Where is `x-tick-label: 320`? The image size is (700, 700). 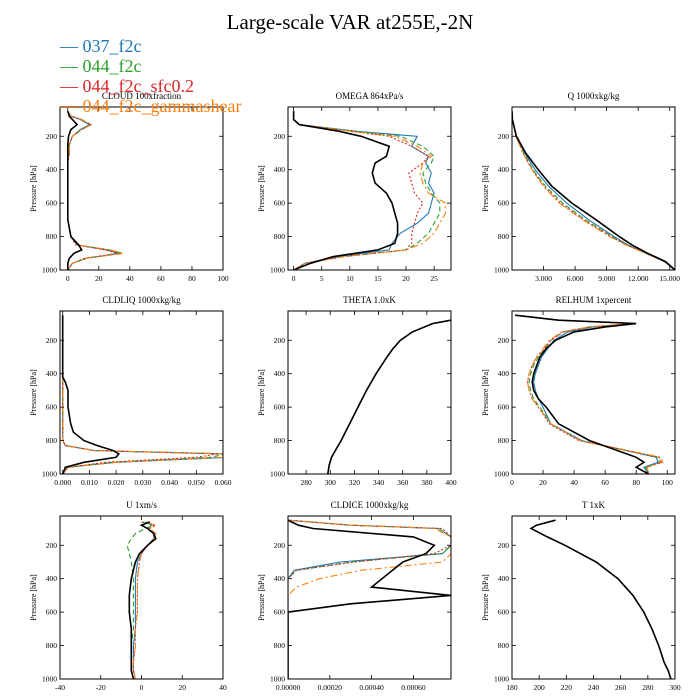 x-tick-label: 320 is located at coordinates (355, 482).